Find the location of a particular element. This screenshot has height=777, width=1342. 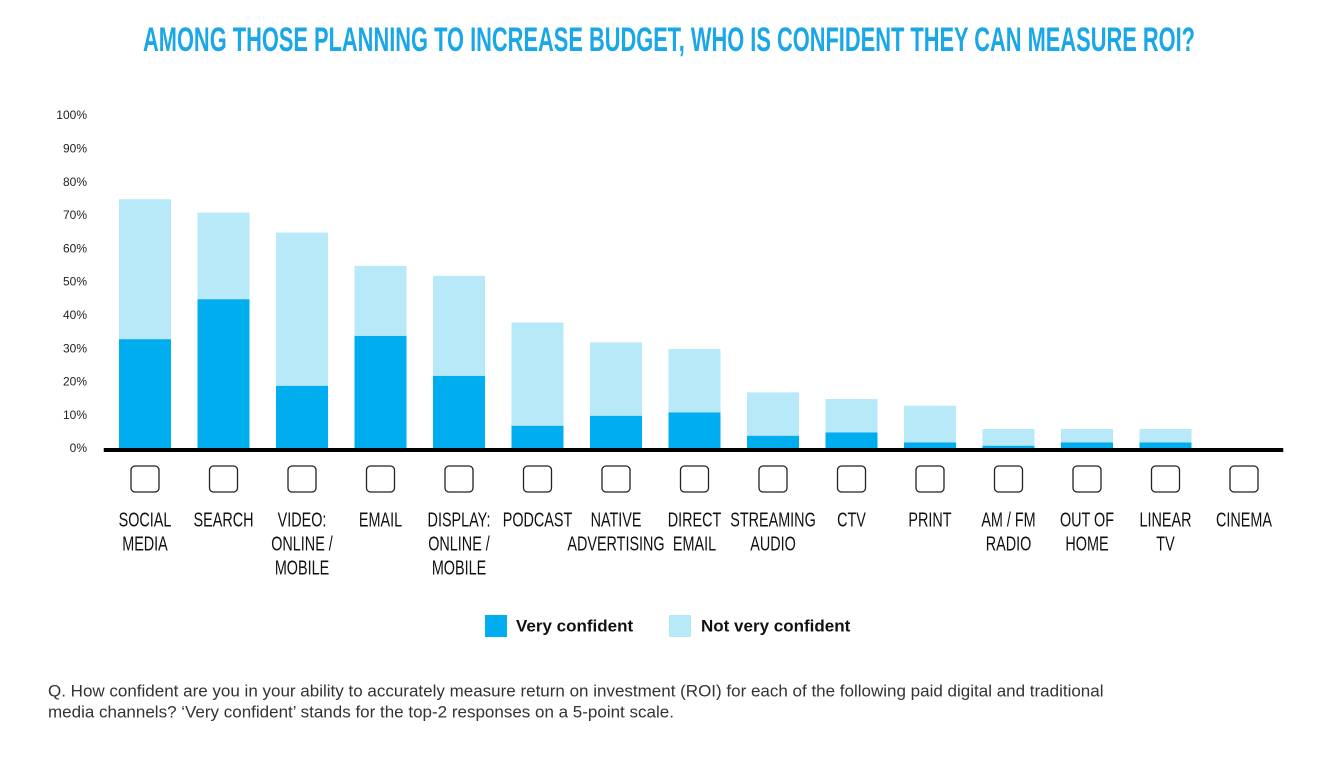

x-label-group: EMAIL is located at coordinates (694, 543).